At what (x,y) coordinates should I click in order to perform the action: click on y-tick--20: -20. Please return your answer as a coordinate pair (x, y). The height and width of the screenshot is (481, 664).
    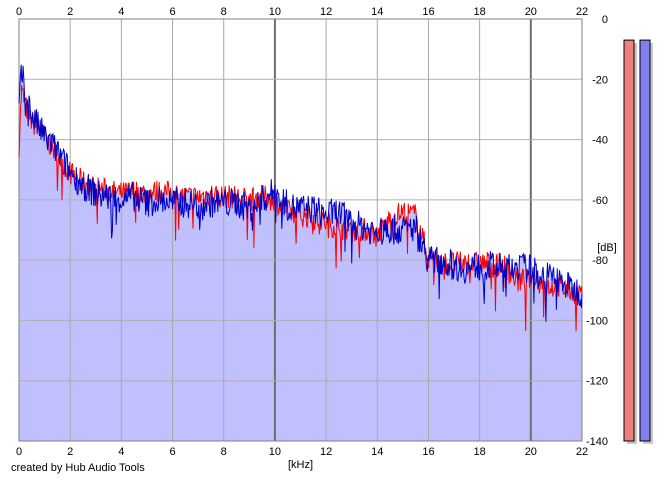
    Looking at the image, I should click on (600, 80).